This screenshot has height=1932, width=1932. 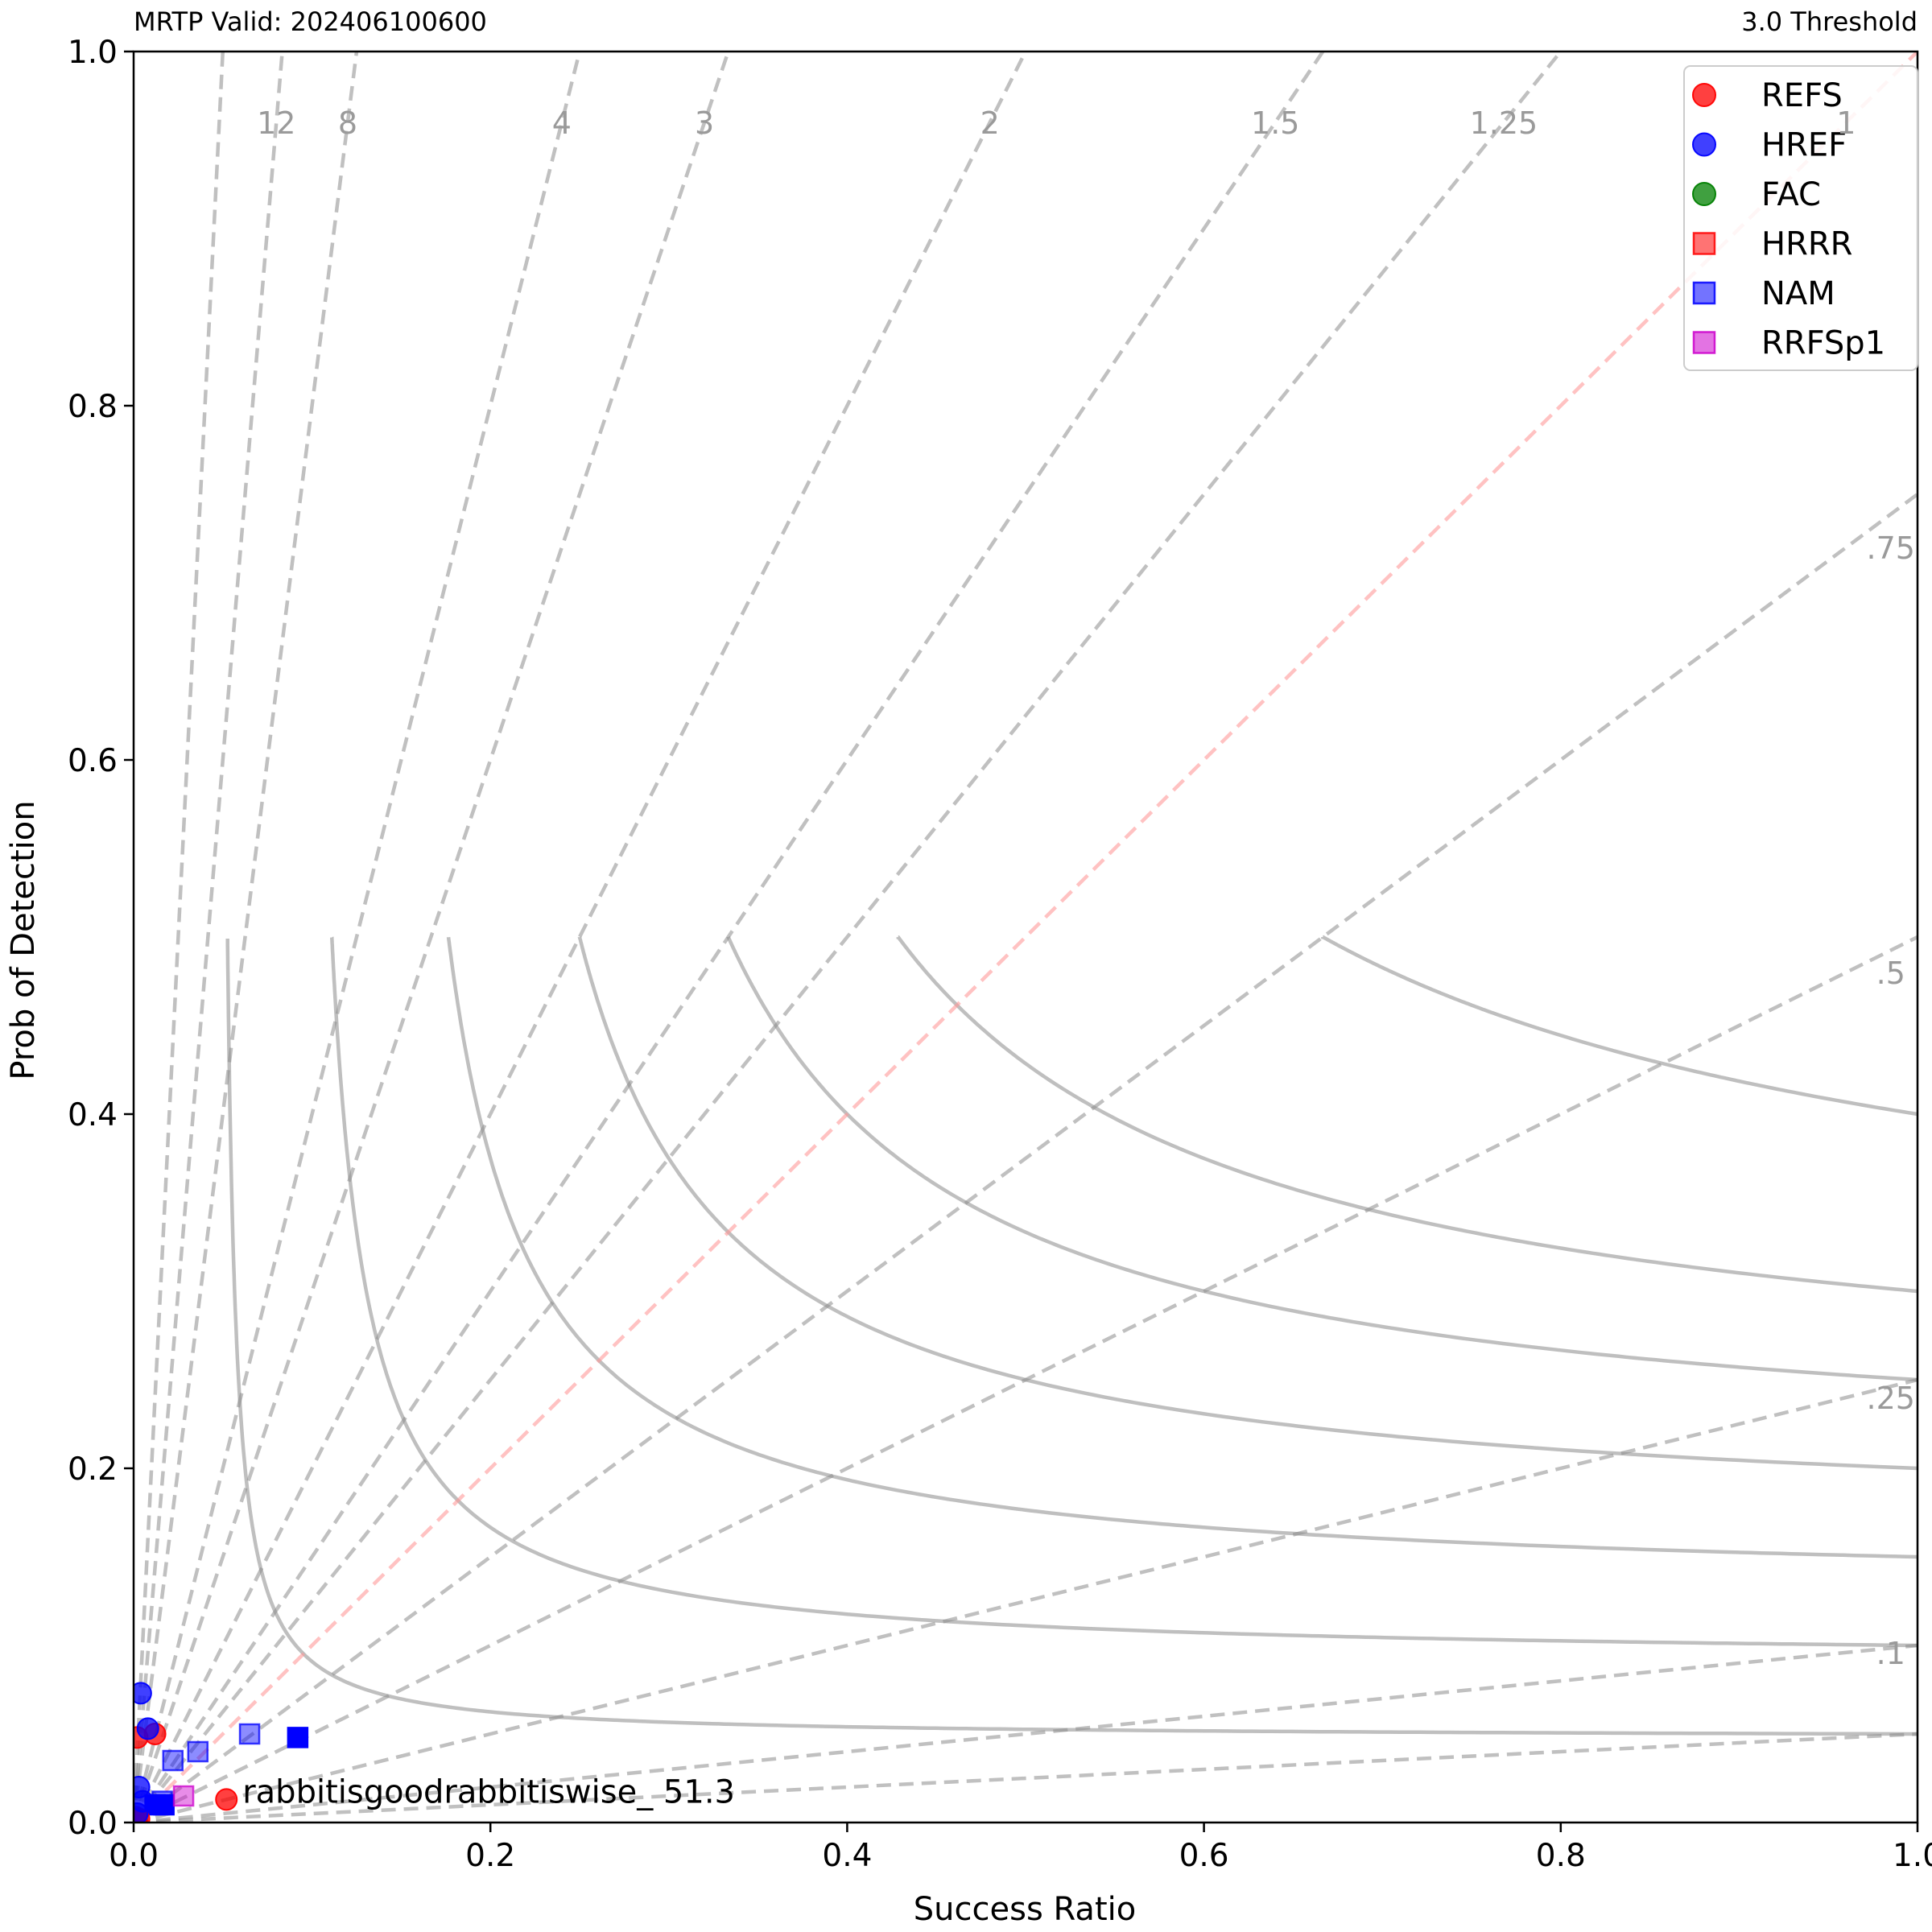 I want to click on chart-title-right: 3.0 Threshold, so click(x=1829, y=21).